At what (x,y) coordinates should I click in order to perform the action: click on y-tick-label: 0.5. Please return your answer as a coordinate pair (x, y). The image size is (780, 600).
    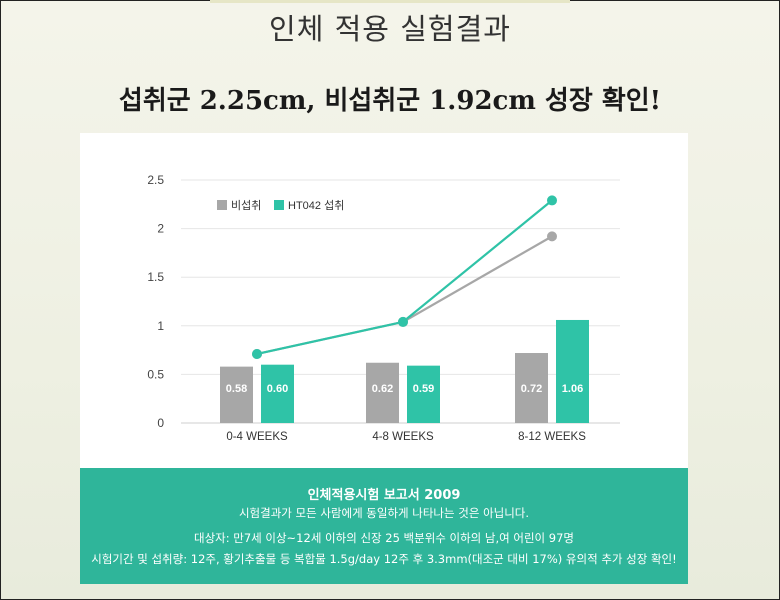
    Looking at the image, I should click on (155, 374).